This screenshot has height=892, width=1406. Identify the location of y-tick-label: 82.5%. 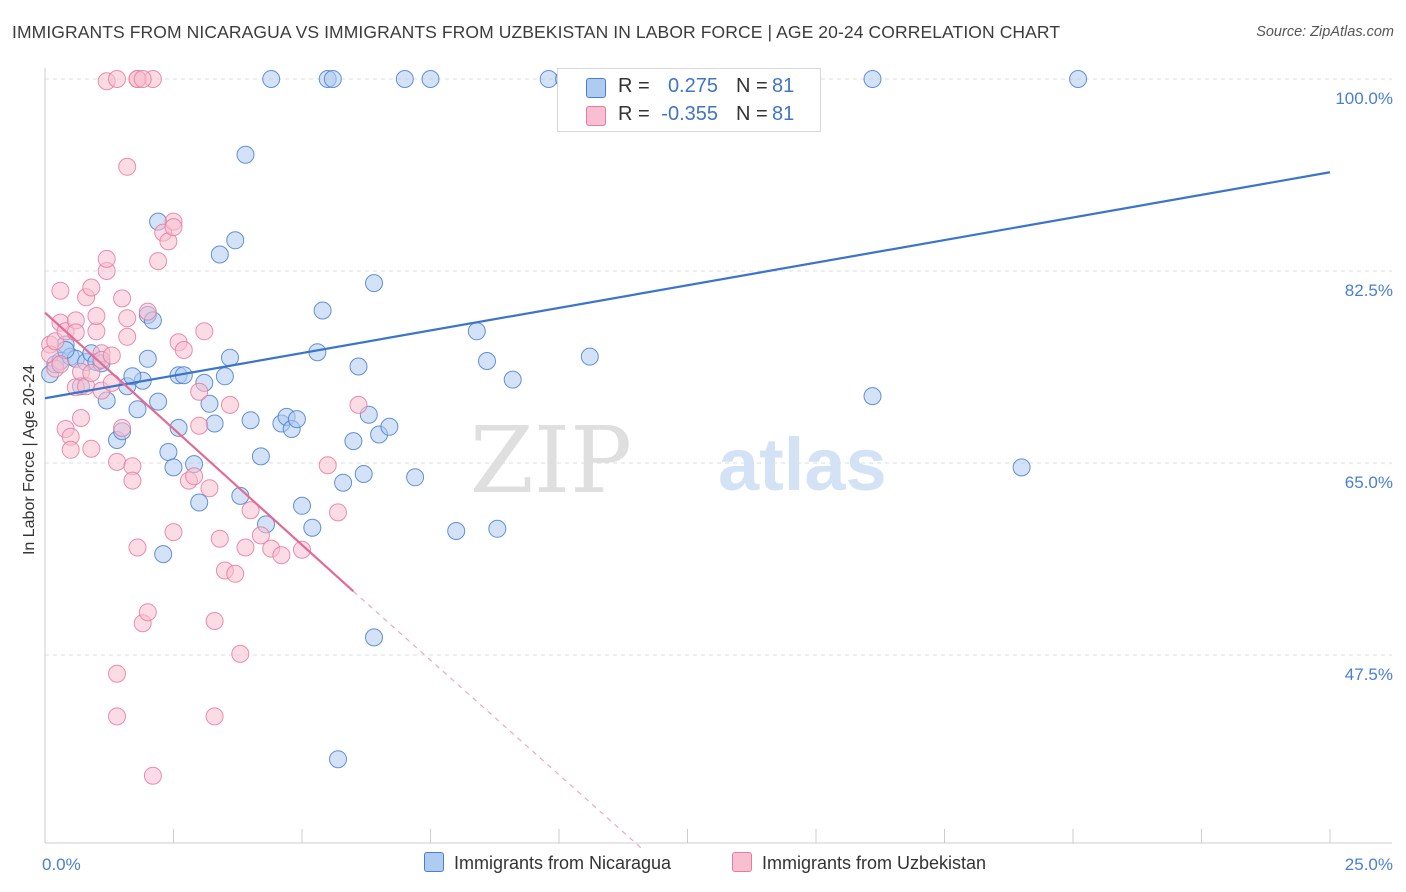
(1369, 290).